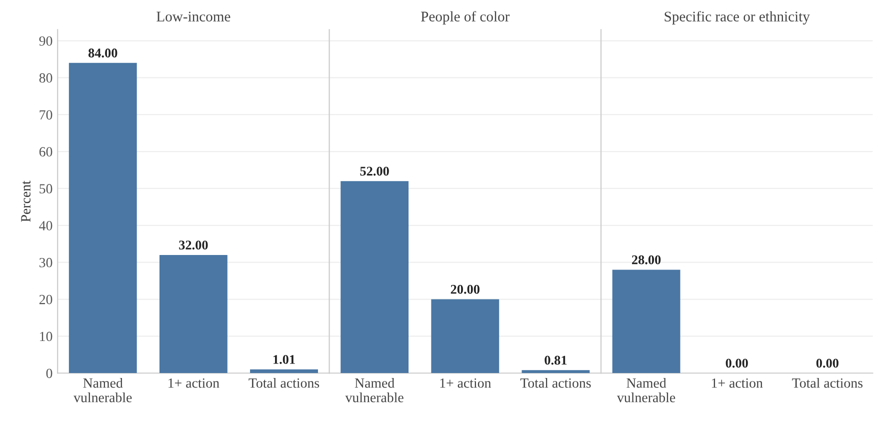 The image size is (886, 424). I want to click on chart-title: People of color, so click(465, 17).